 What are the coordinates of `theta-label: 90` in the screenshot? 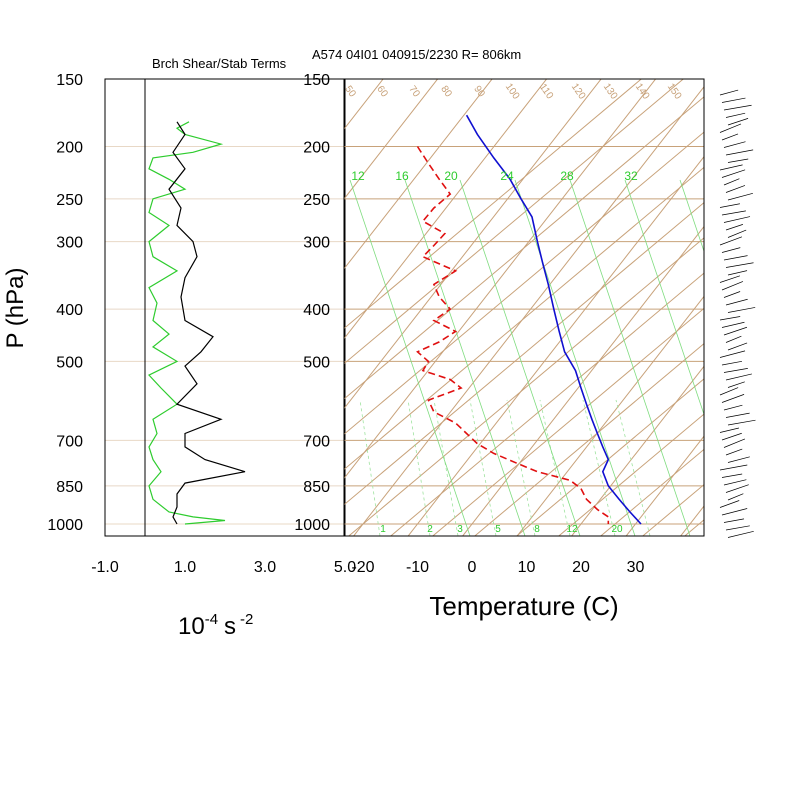 It's located at (479, 92).